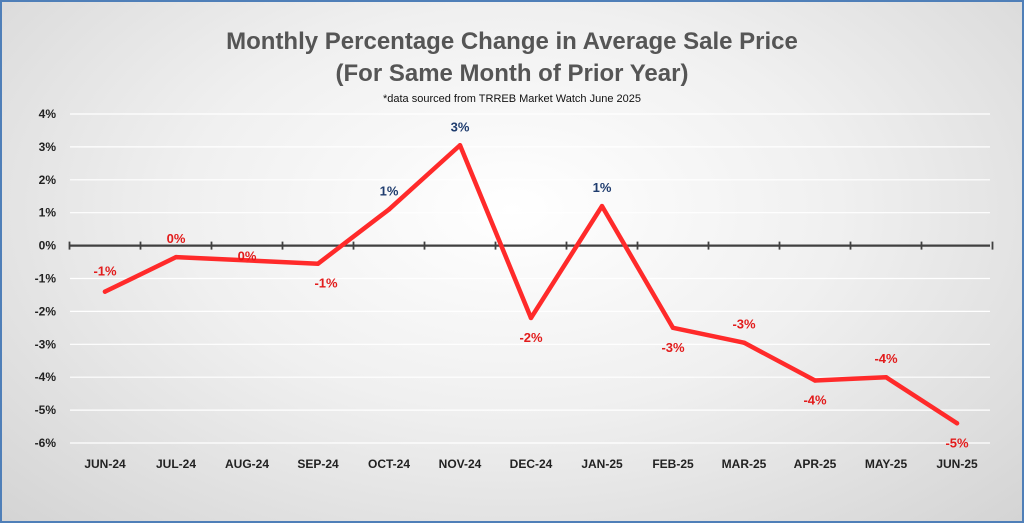 The image size is (1024, 525). Describe the element at coordinates (46, 311) in the screenshot. I see `y-tick-label: -2%` at that location.